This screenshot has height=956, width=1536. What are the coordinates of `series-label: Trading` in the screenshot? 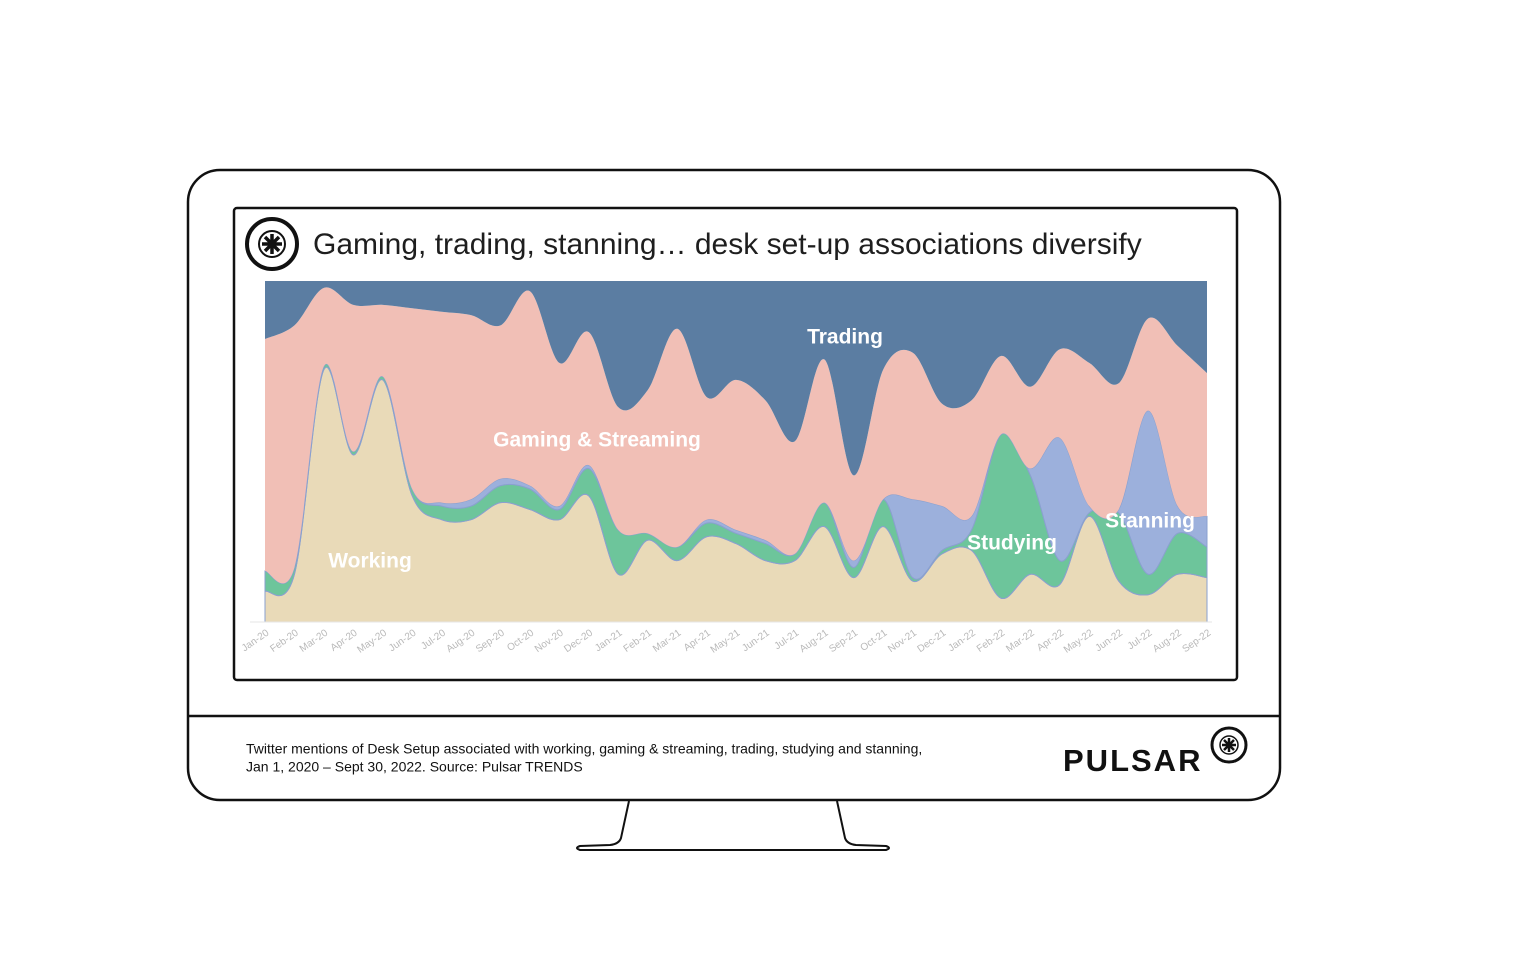 It's located at (845, 337).